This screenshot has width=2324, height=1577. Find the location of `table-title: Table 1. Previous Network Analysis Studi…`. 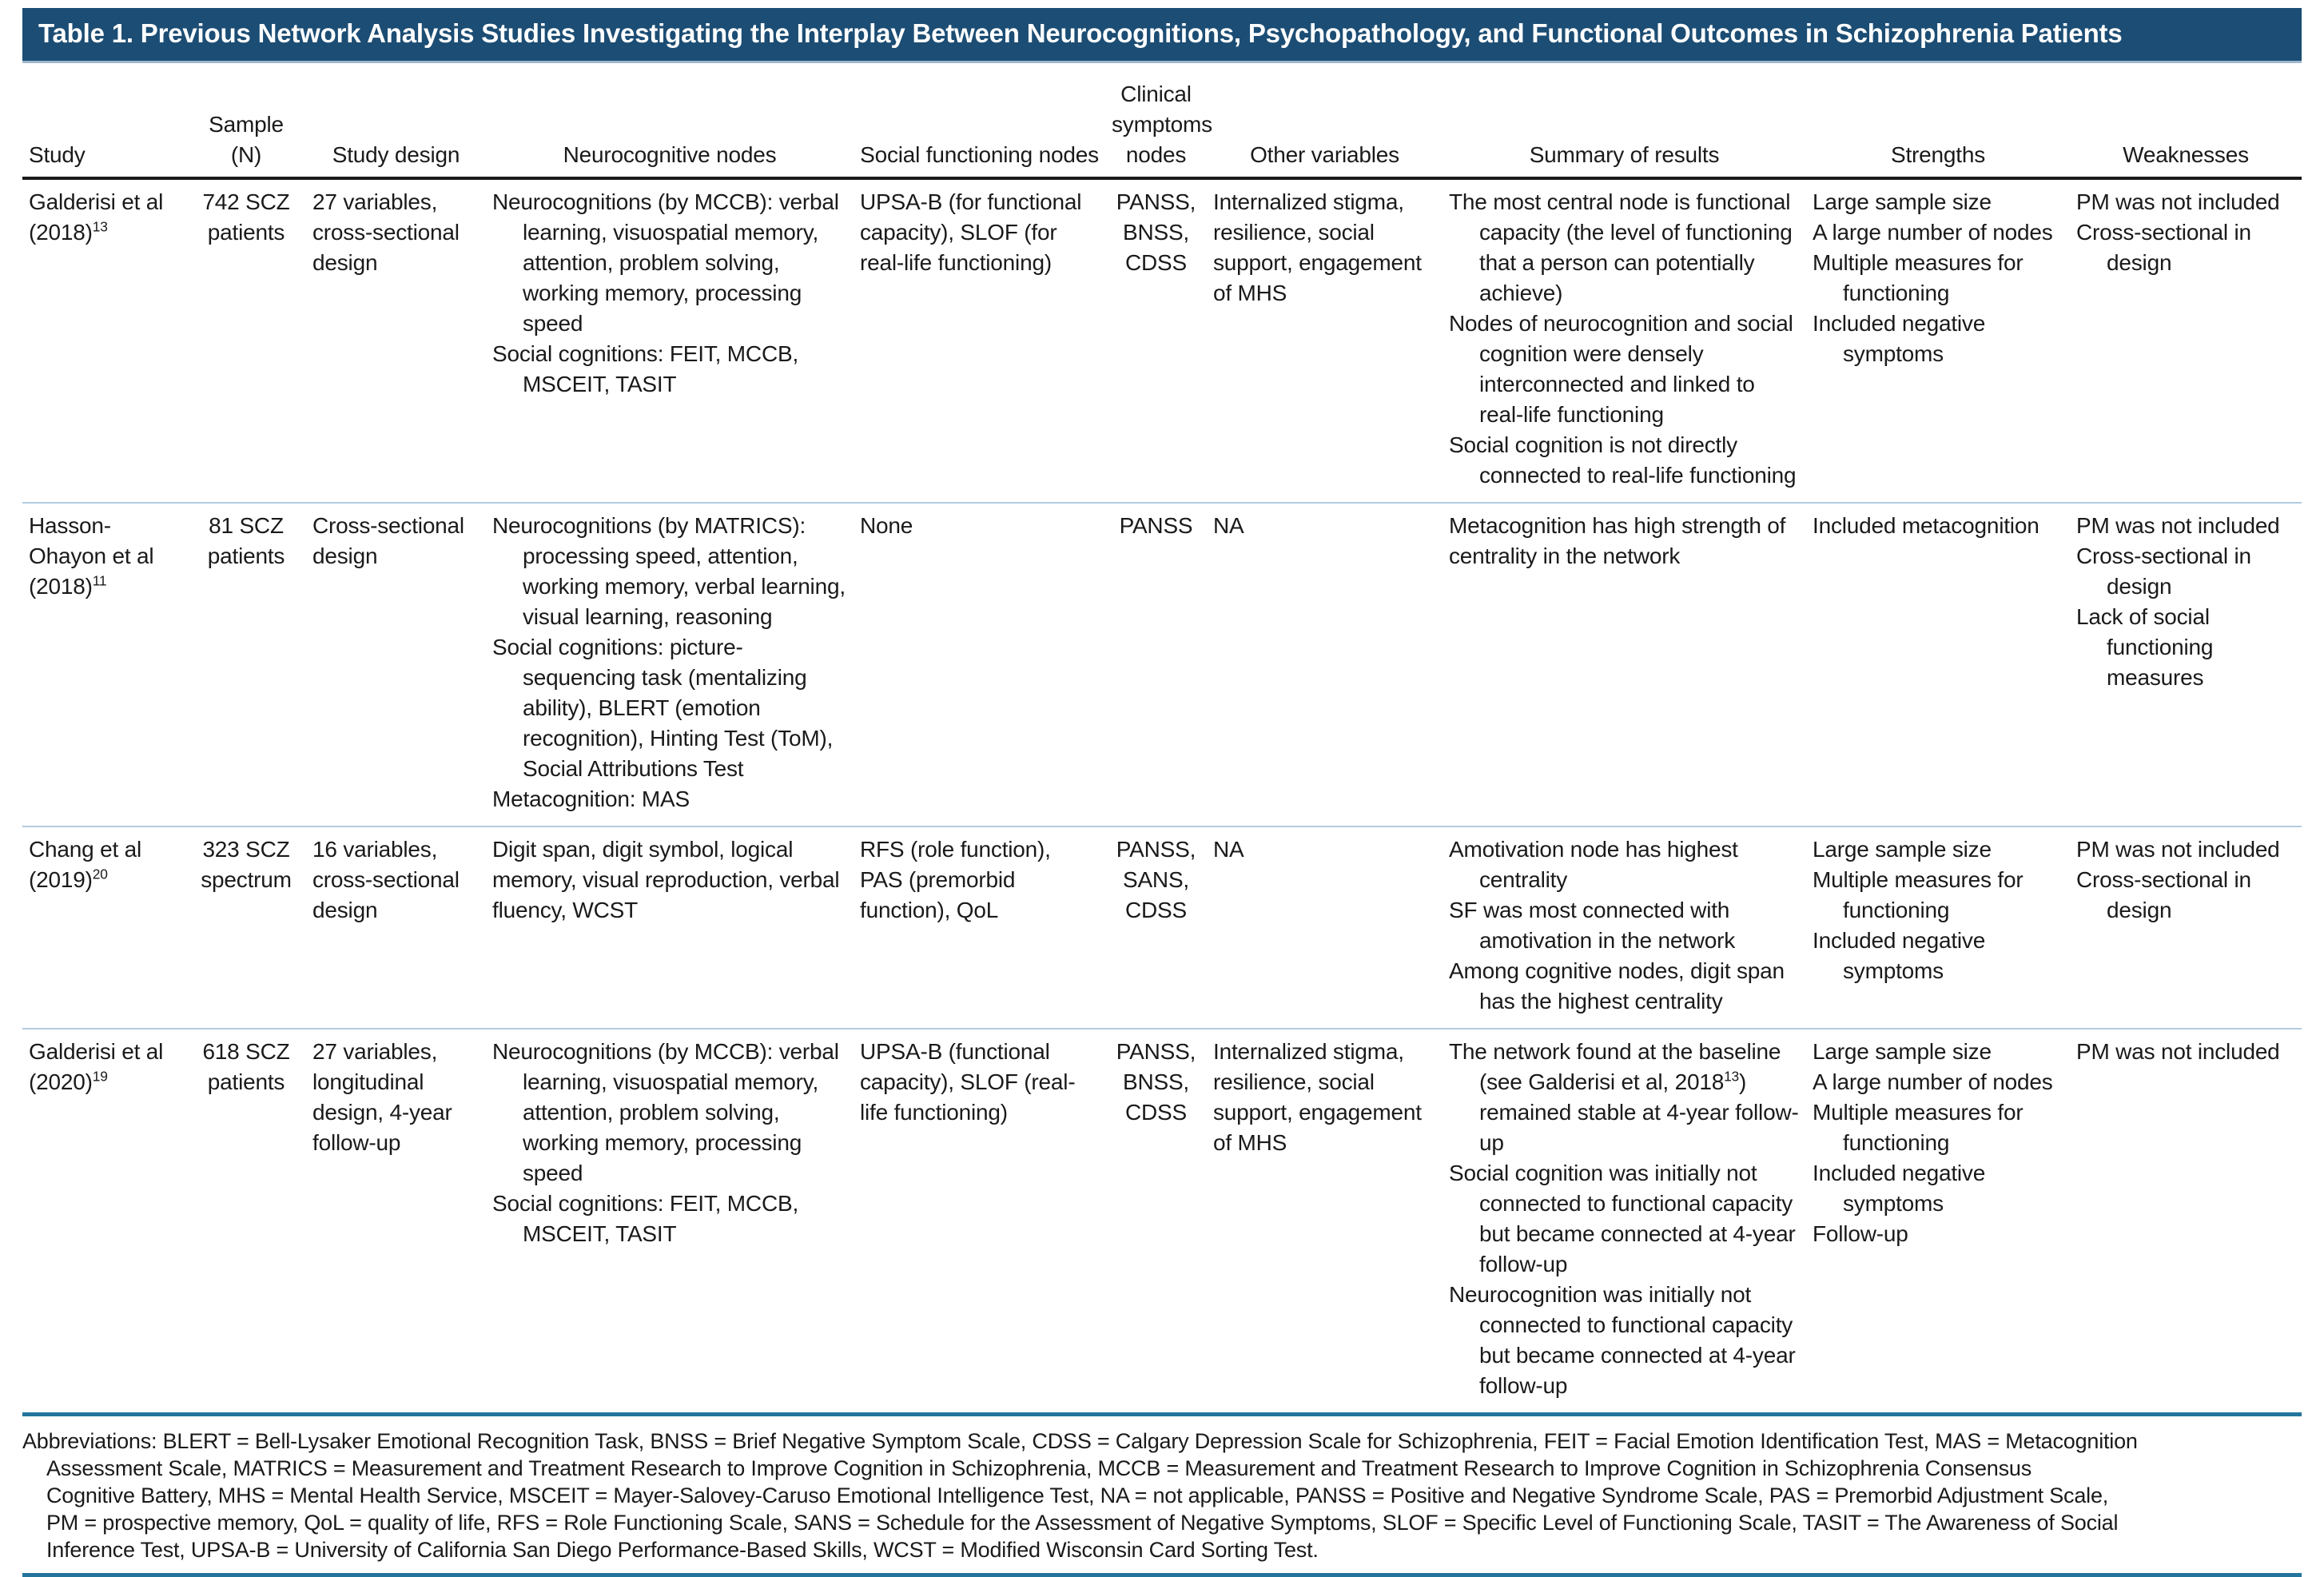

table-title: Table 1. Previous Network Analysis Studi… is located at coordinates (1080, 33).